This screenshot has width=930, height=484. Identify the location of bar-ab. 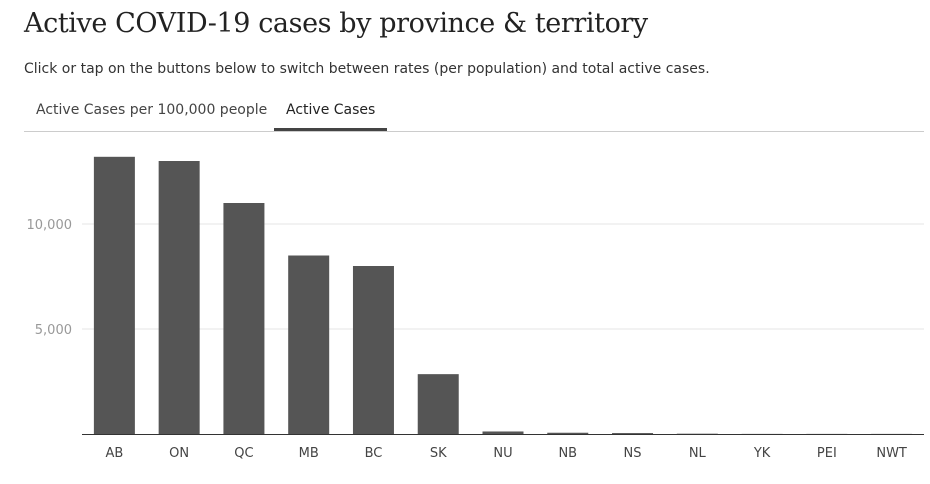
(114, 295).